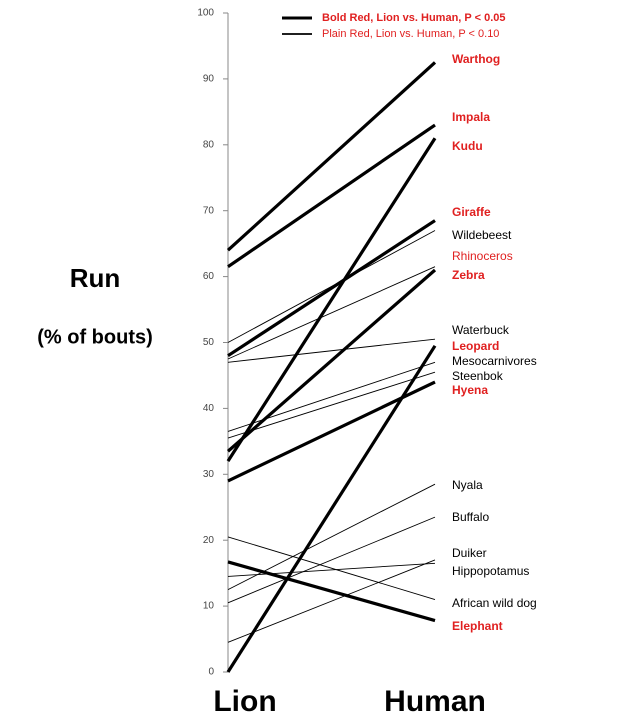 The width and height of the screenshot is (621, 723). I want to click on y-axis-label: Run, so click(95, 278).